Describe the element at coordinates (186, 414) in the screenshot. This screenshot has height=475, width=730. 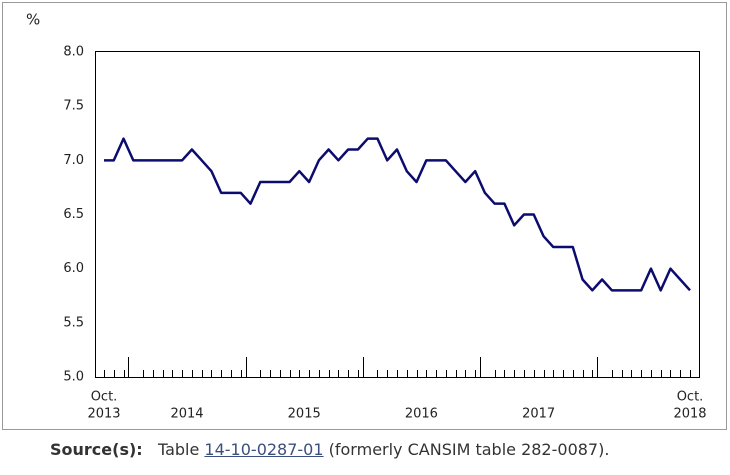
I see `x-year-label: 2014` at that location.